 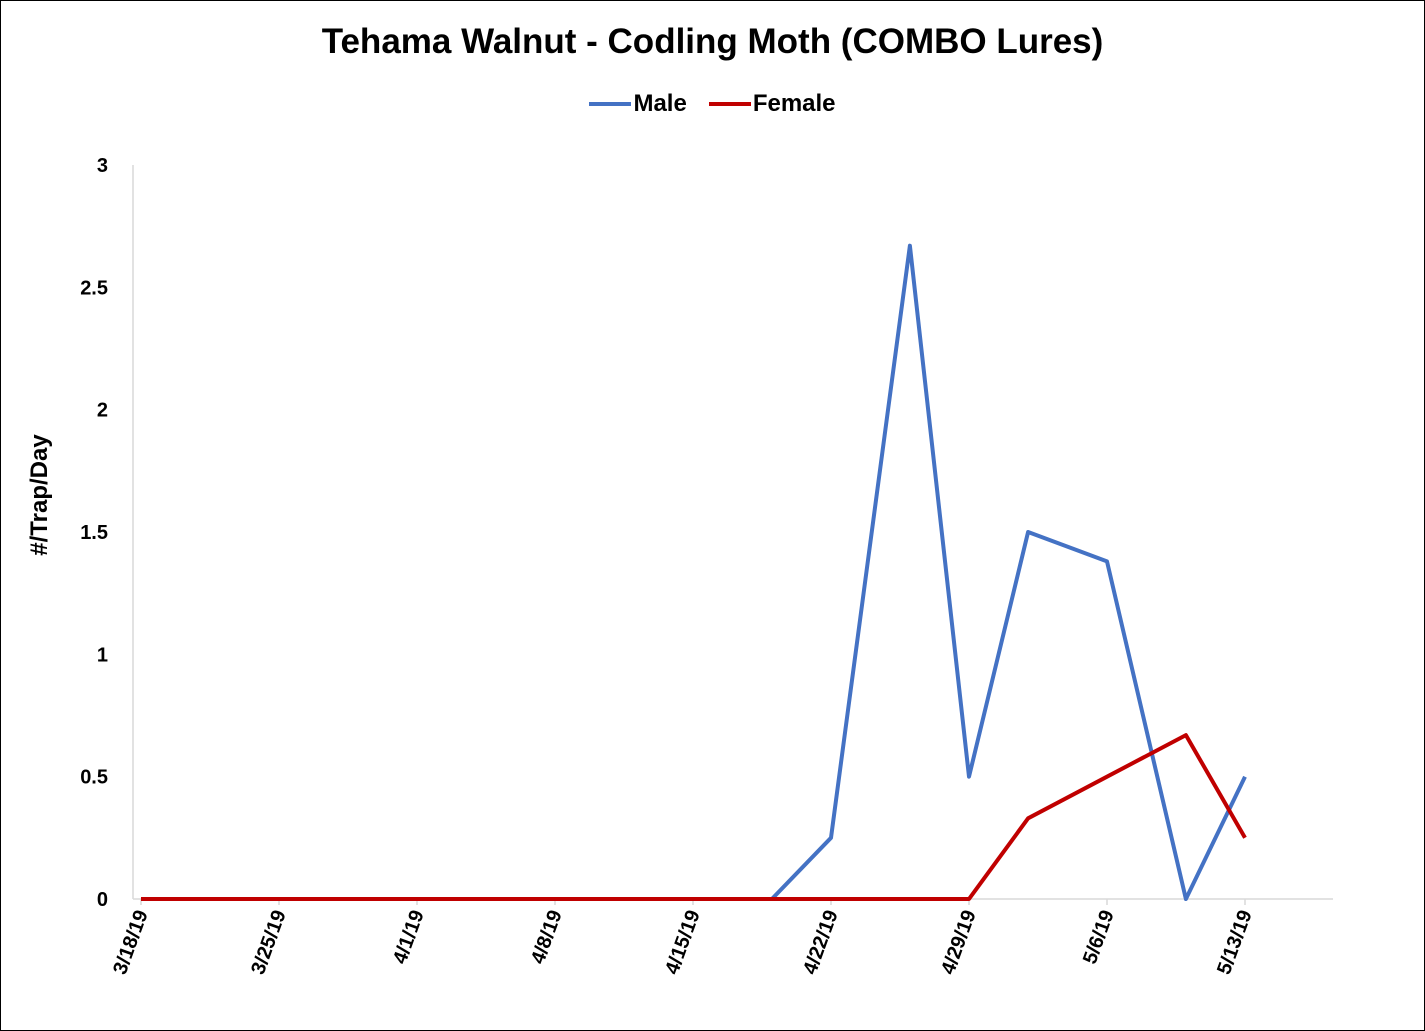 I want to click on x-tick-label: 5/6/19, so click(x=1099, y=937).